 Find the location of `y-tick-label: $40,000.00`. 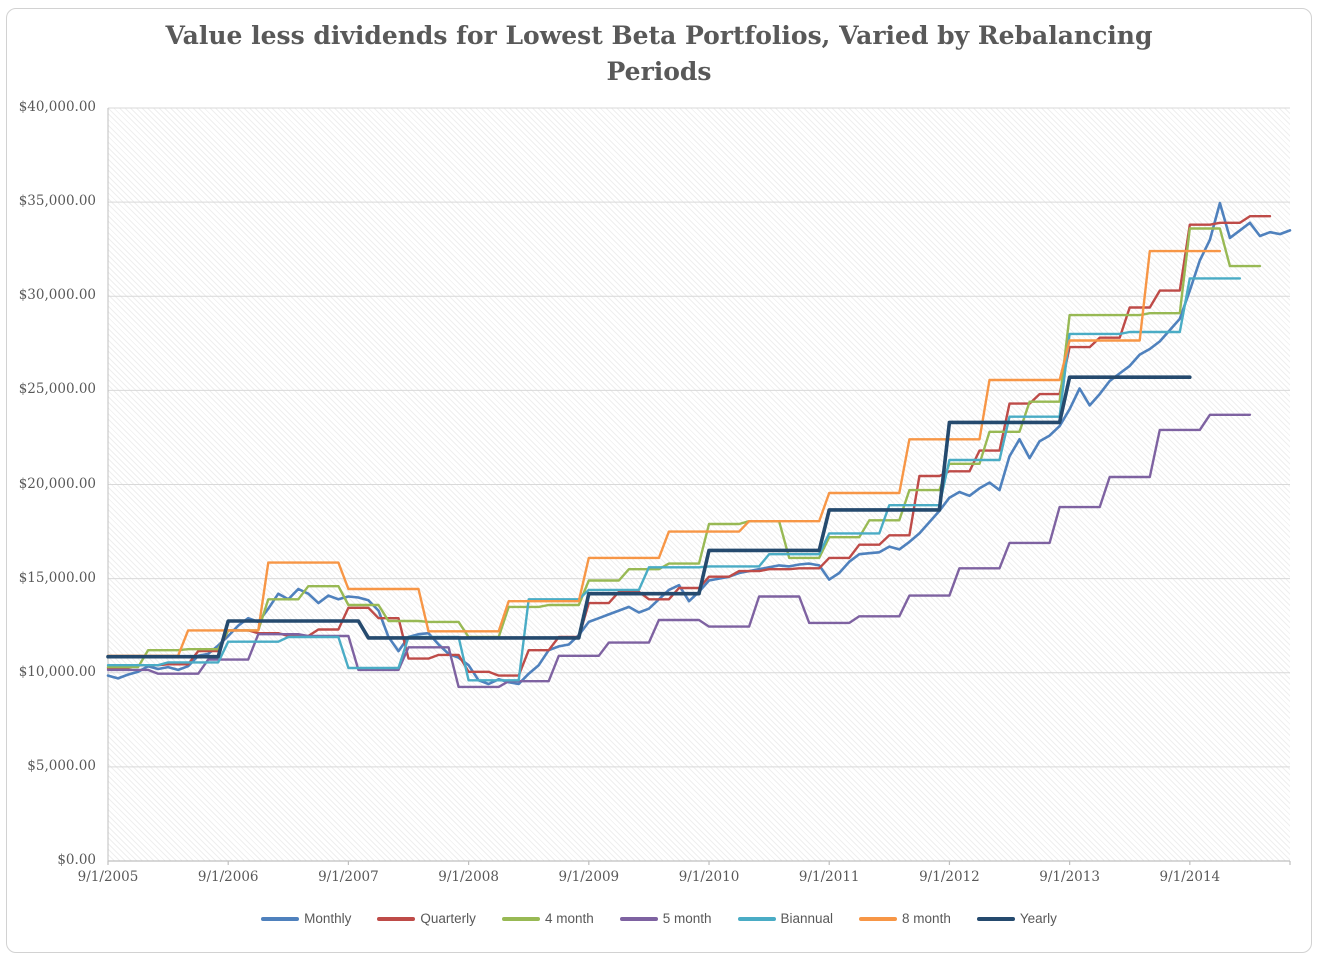

y-tick-label: $40,000.00 is located at coordinates (57, 107).